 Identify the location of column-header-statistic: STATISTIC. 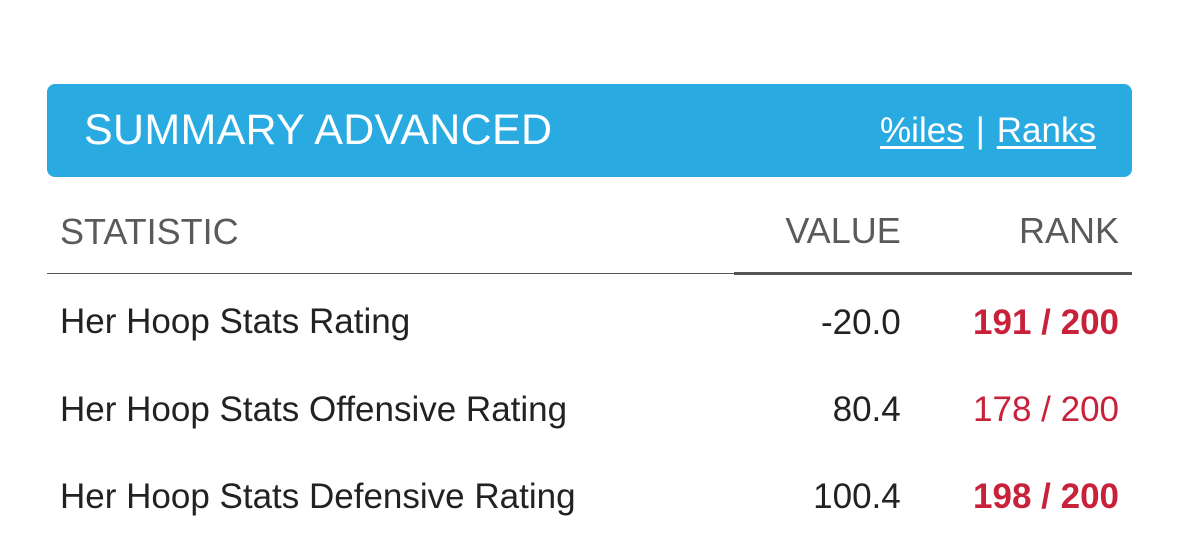
(391, 242).